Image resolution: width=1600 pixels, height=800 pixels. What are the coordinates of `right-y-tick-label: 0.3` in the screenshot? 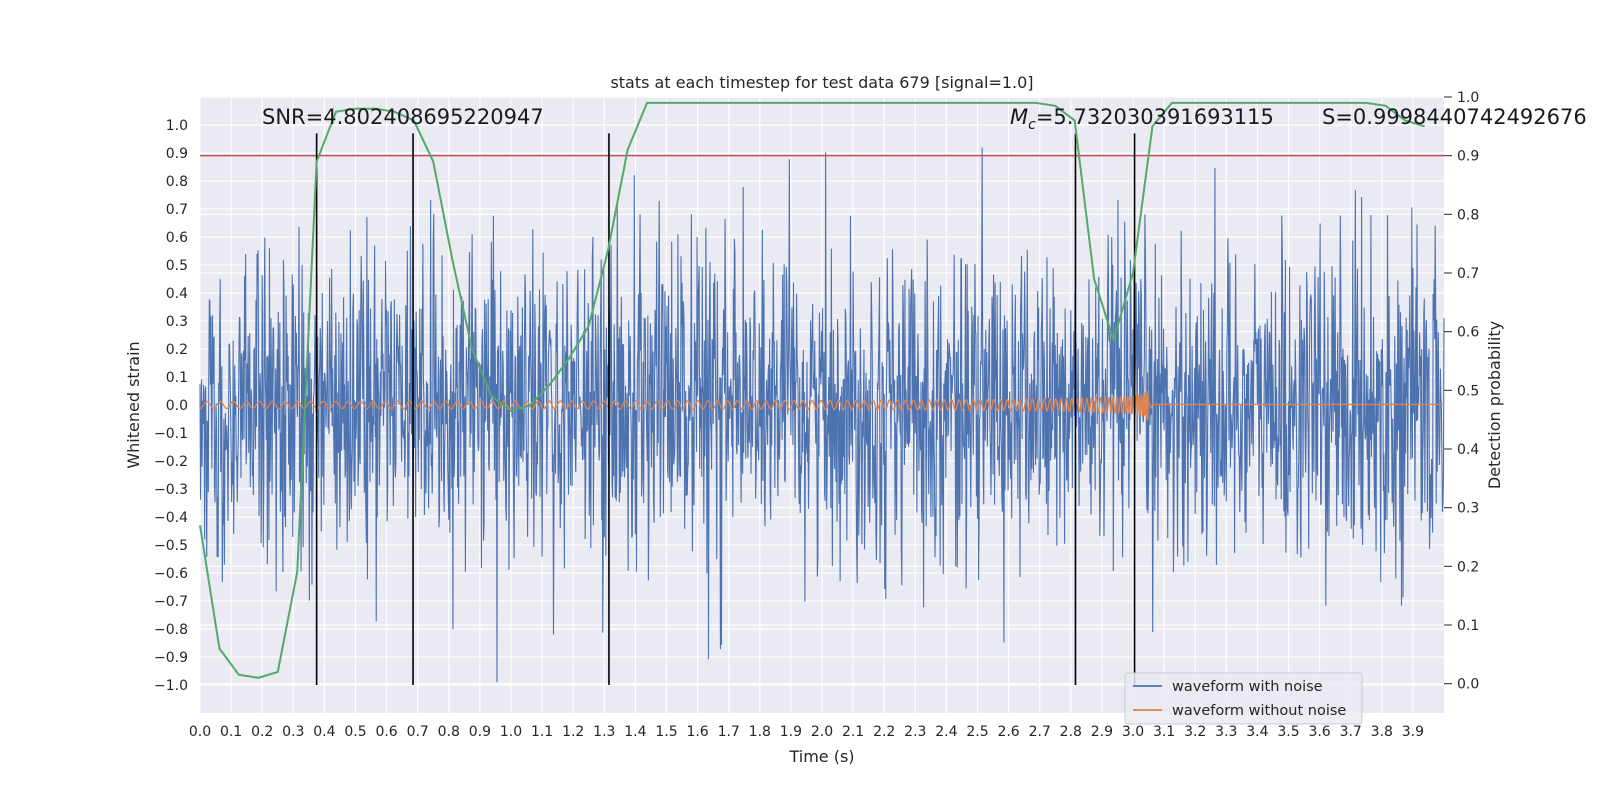 It's located at (1468, 509).